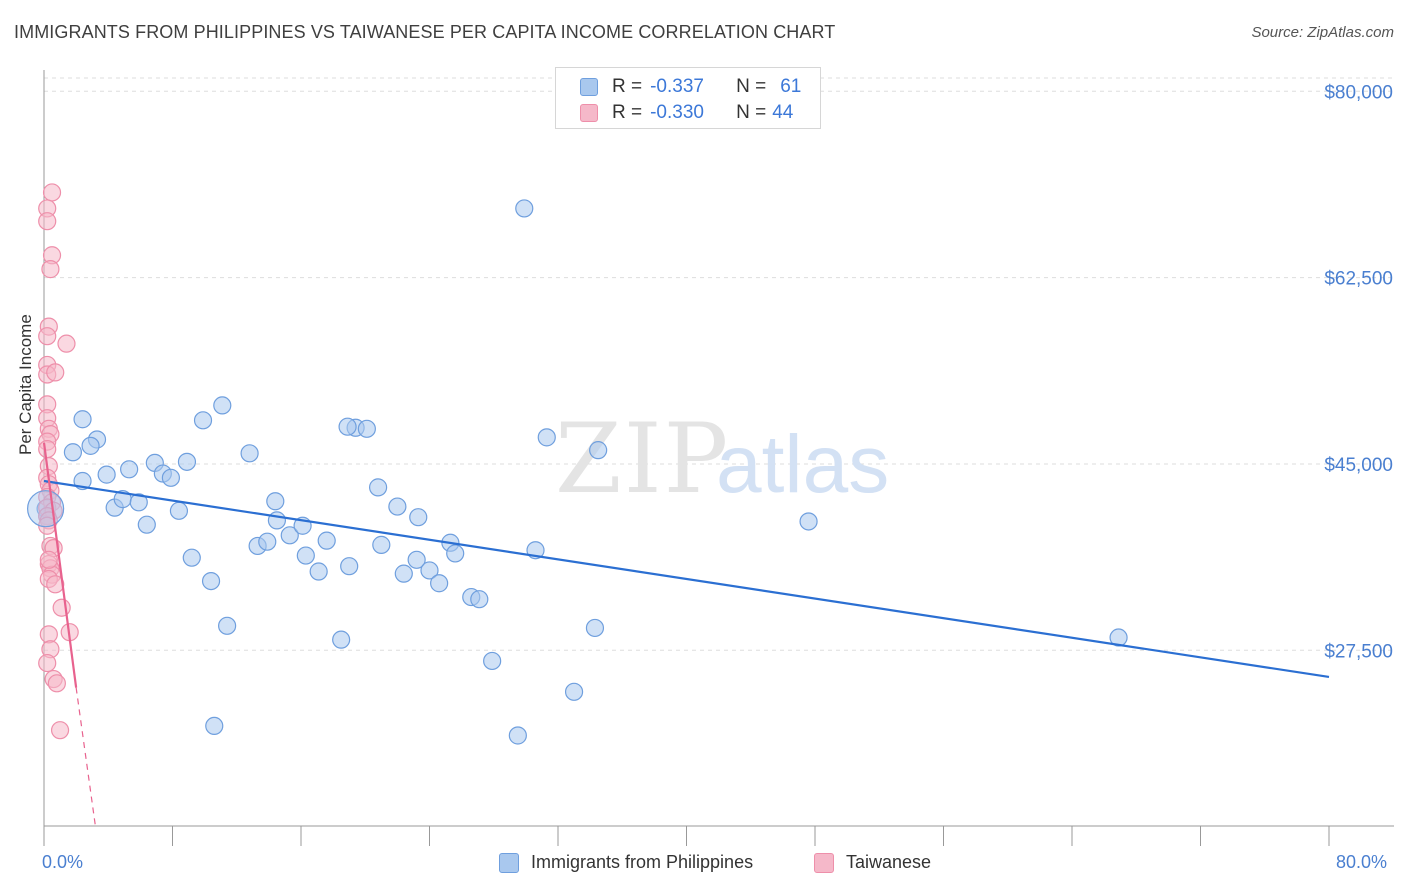  Describe the element at coordinates (509, 862) in the screenshot. I see `legend-swatch-blue` at that location.